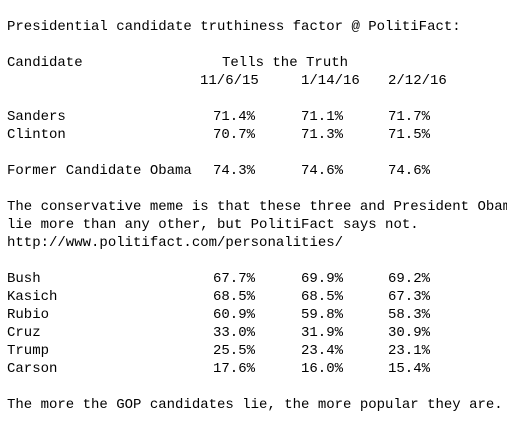  I want to click on truth-value: 74.3%, so click(234, 171).